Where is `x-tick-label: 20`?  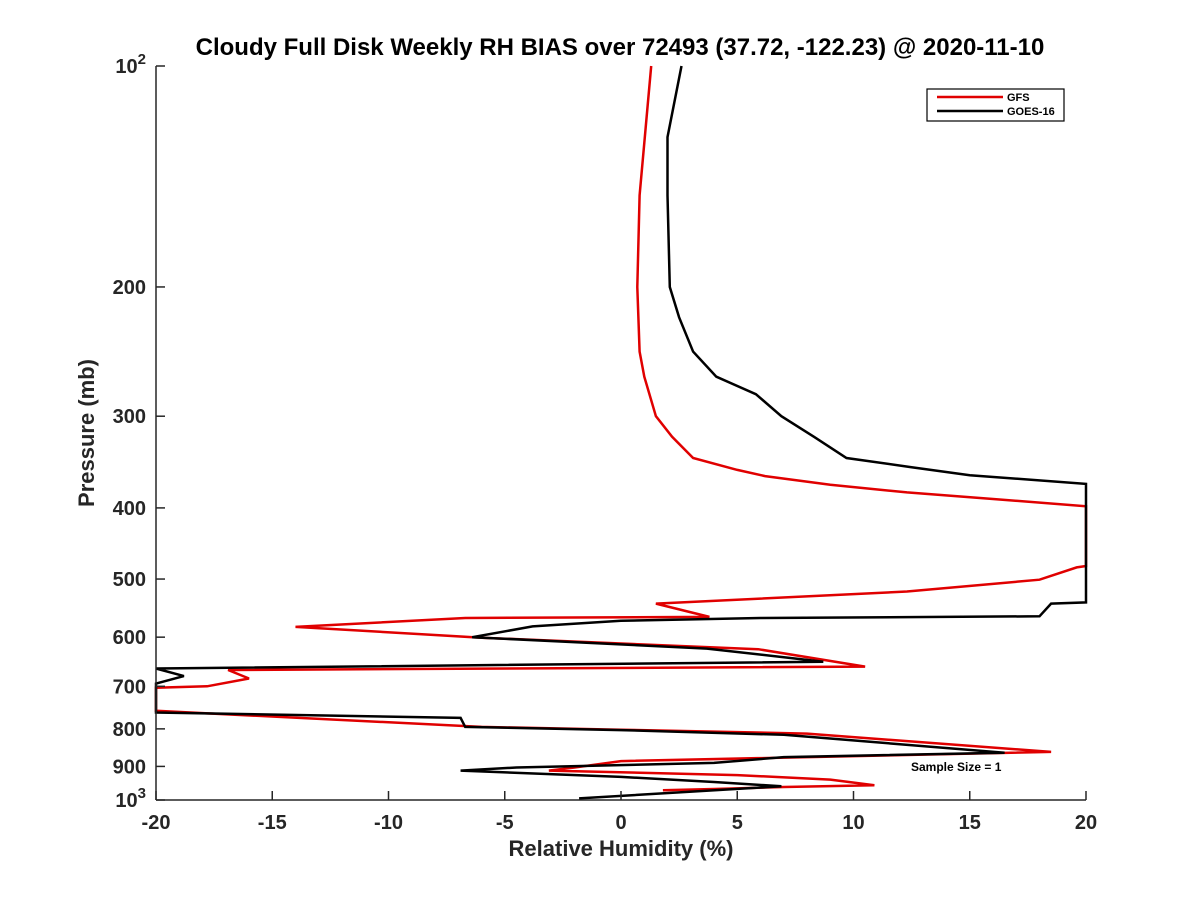 x-tick-label: 20 is located at coordinates (1086, 823).